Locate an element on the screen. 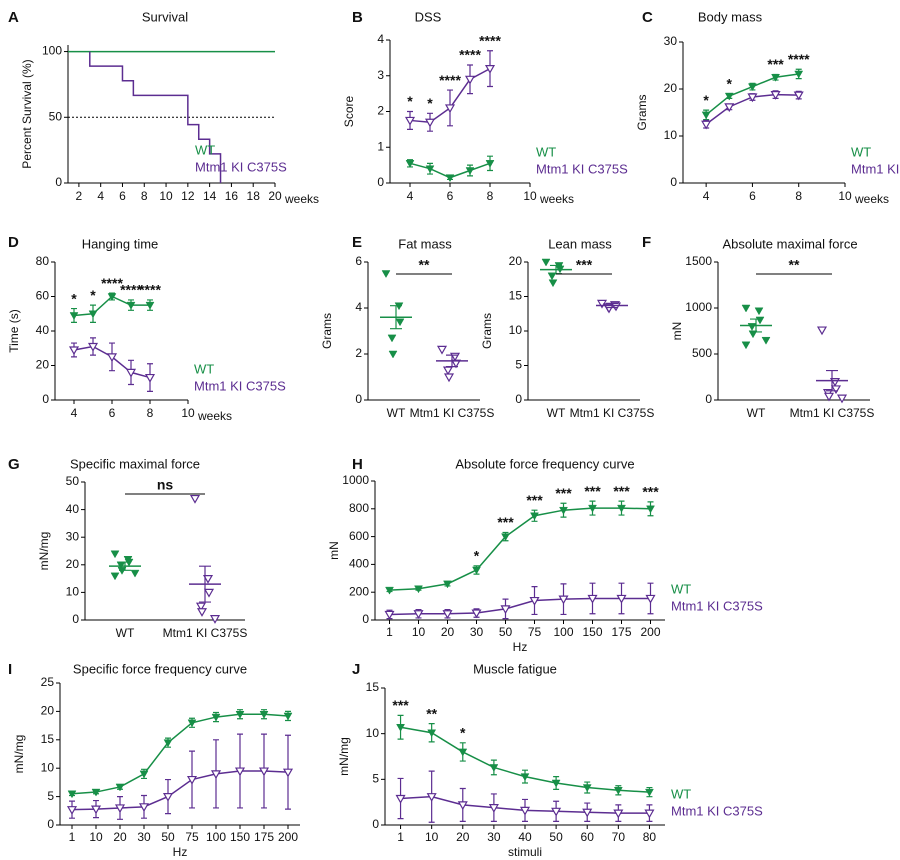 This screenshot has height=860, width=900. panel-letter: D is located at coordinates (13, 242).